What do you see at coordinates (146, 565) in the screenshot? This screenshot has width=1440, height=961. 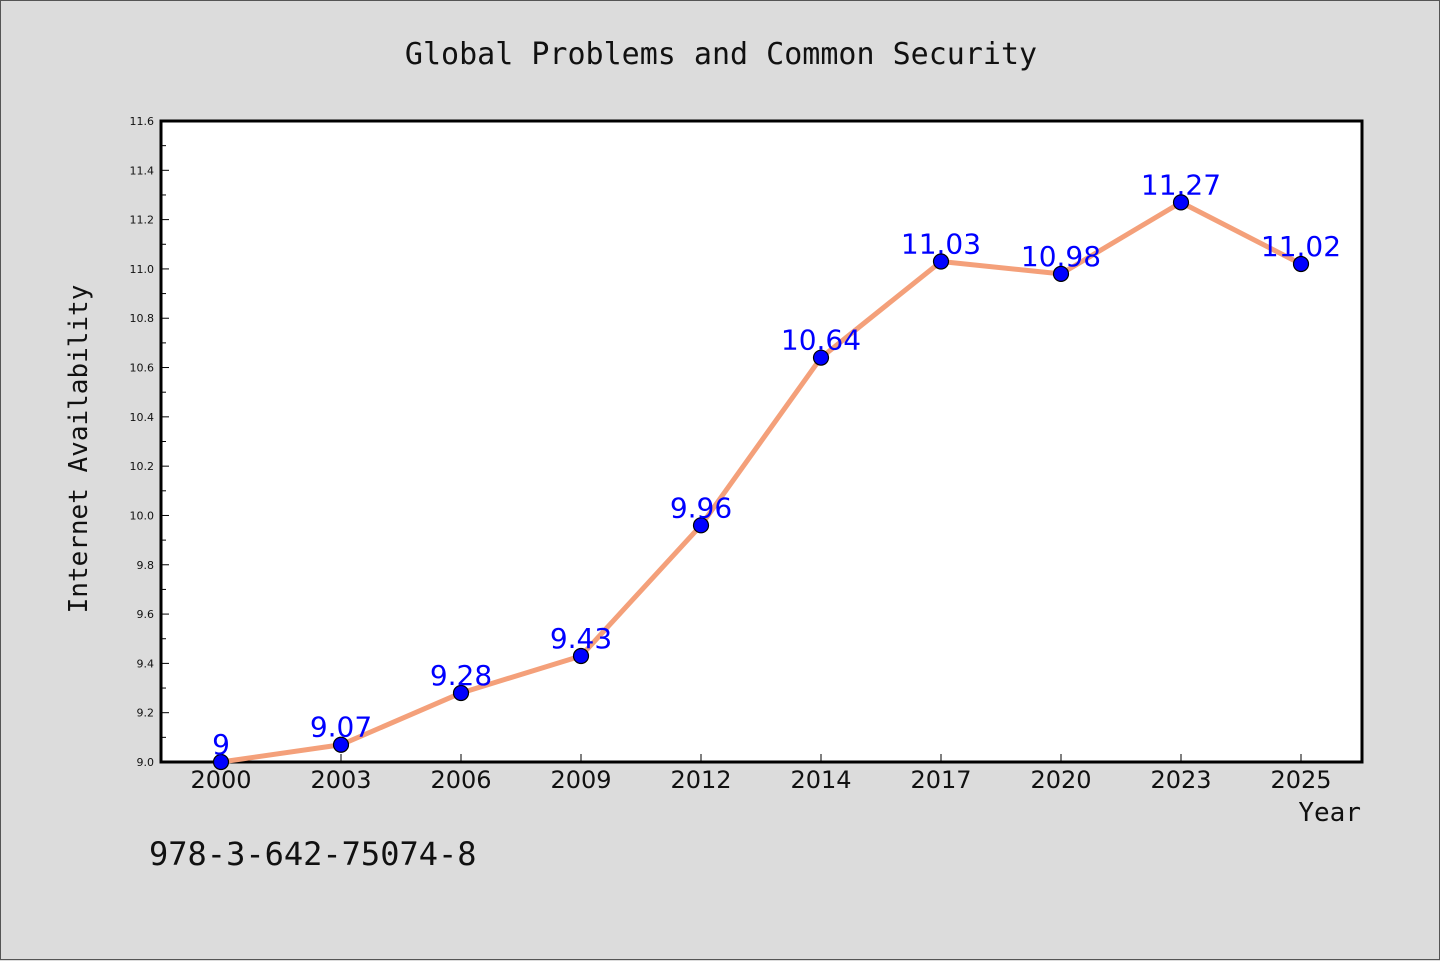 I see `y-tick-label: 9.8` at bounding box center [146, 565].